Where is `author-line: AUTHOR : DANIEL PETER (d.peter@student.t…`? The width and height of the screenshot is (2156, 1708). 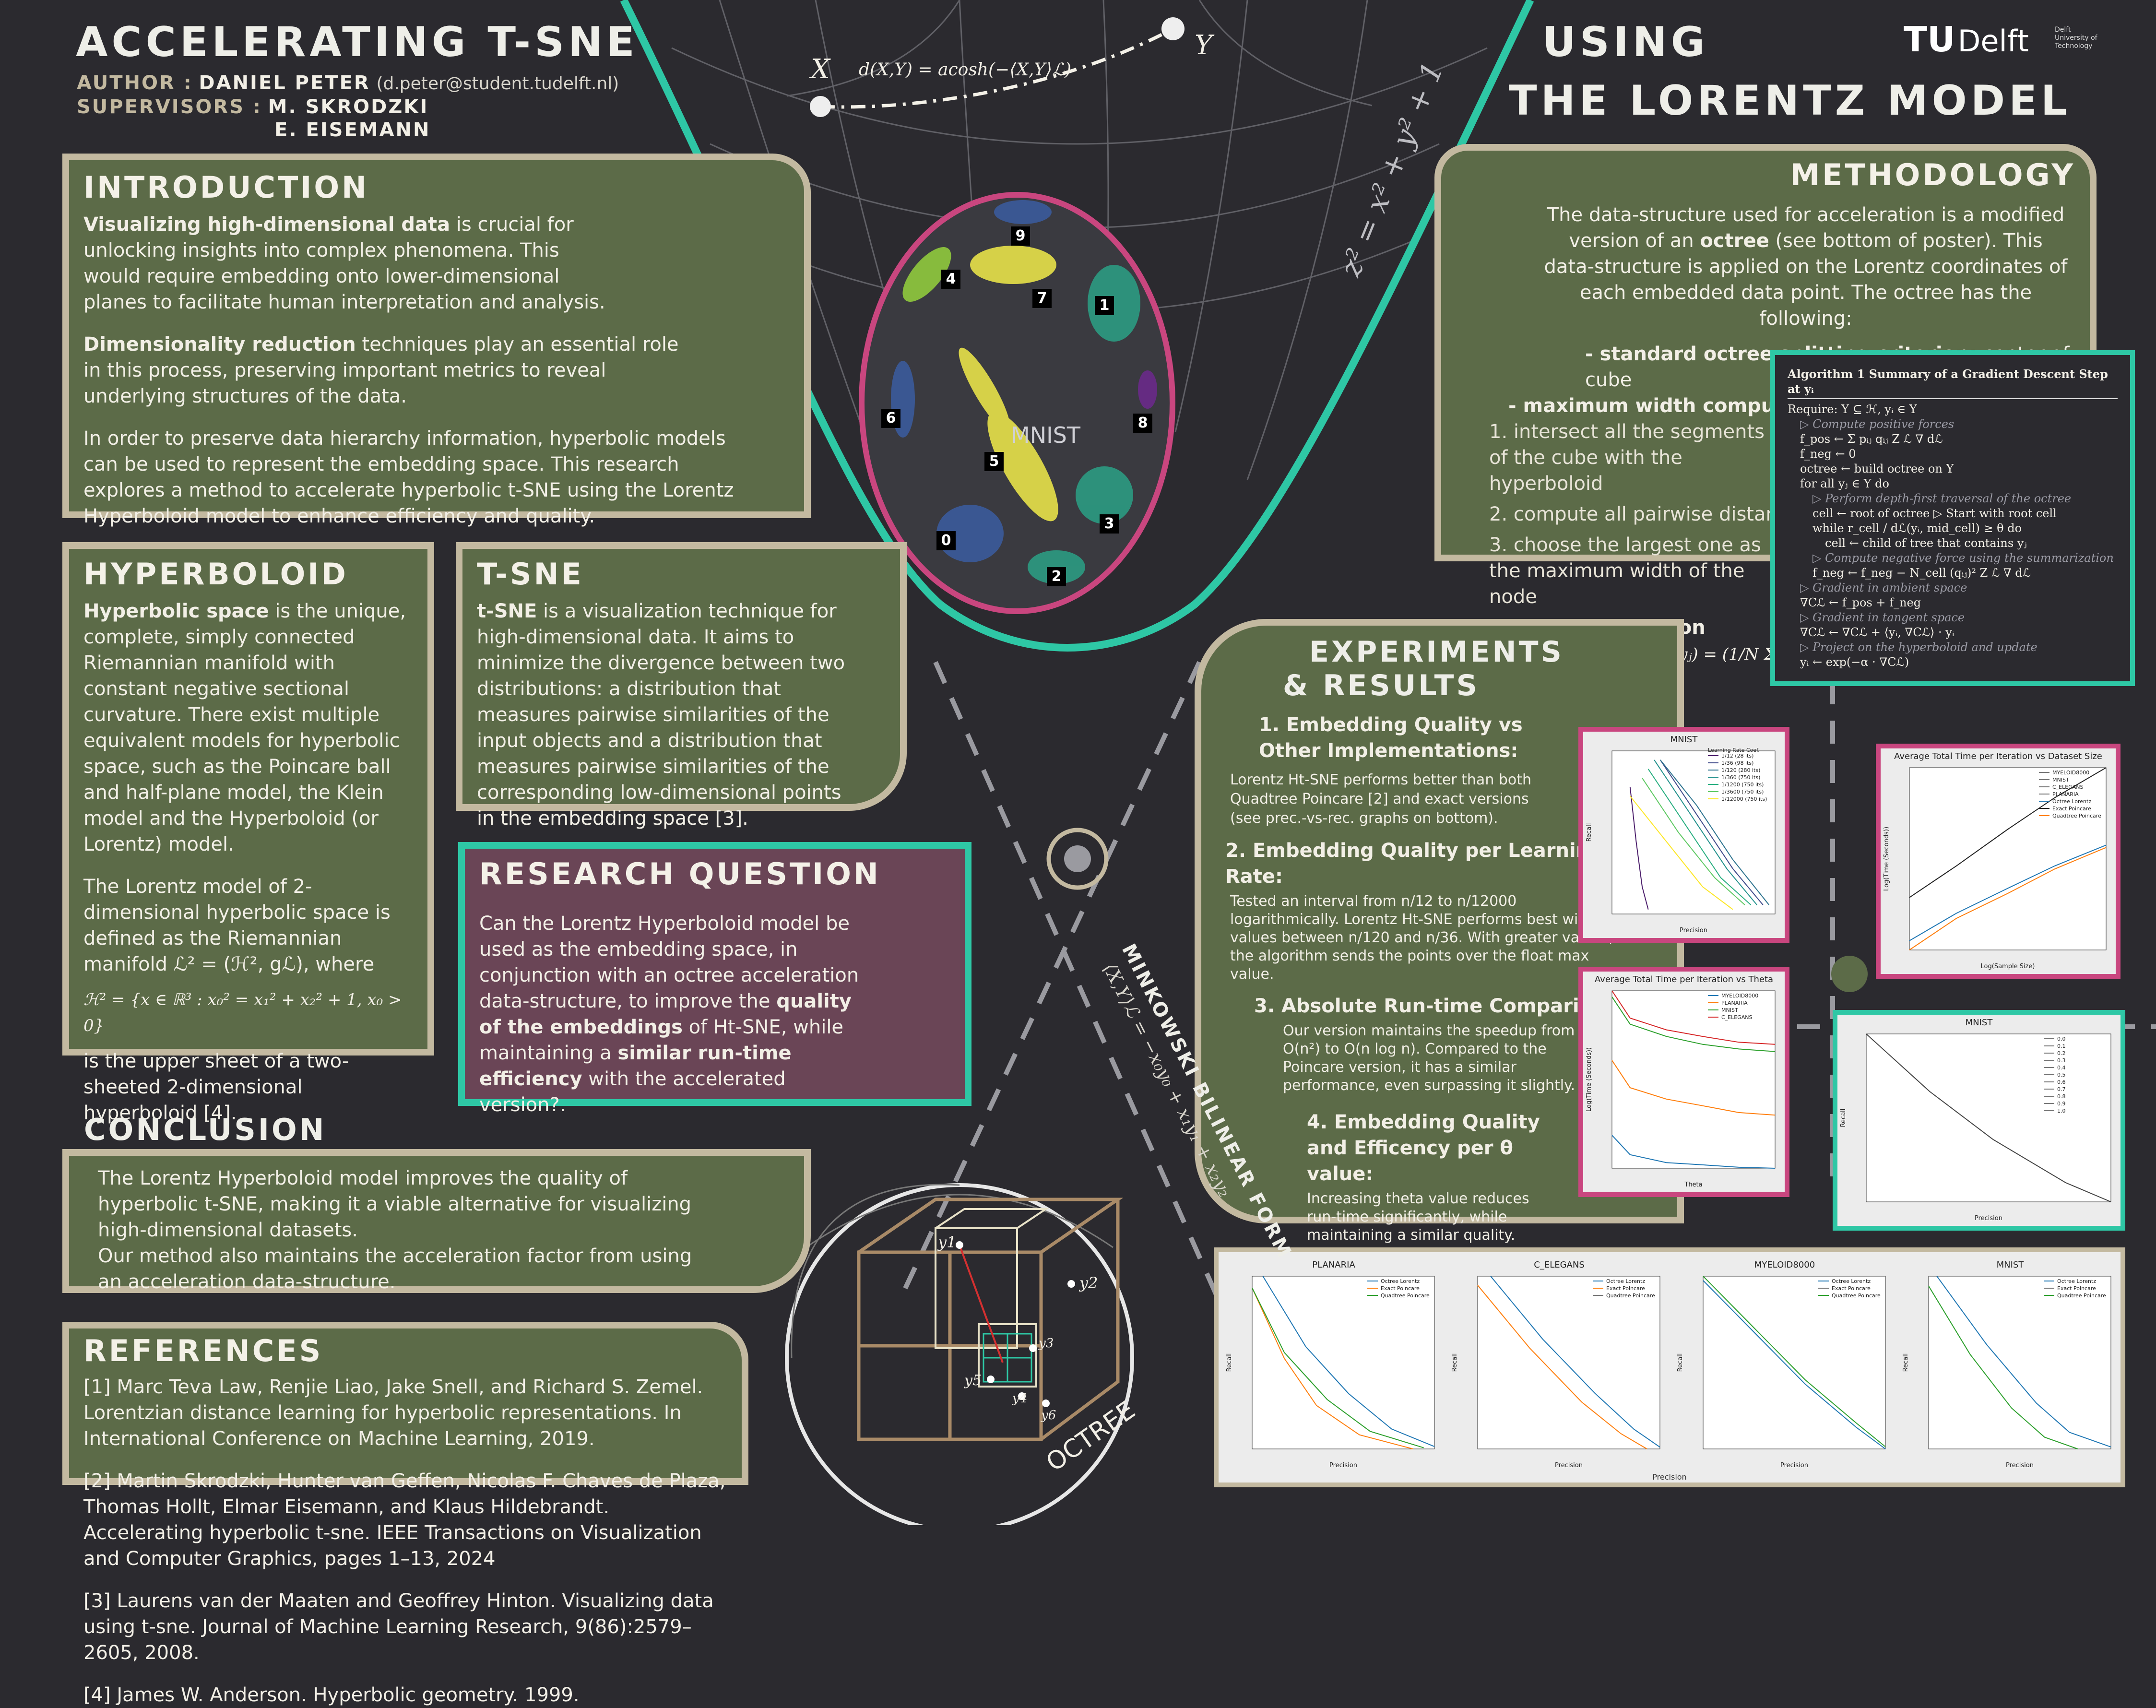
author-line: AUTHOR : DANIEL PETER (d.peter@student.t… is located at coordinates (348, 83).